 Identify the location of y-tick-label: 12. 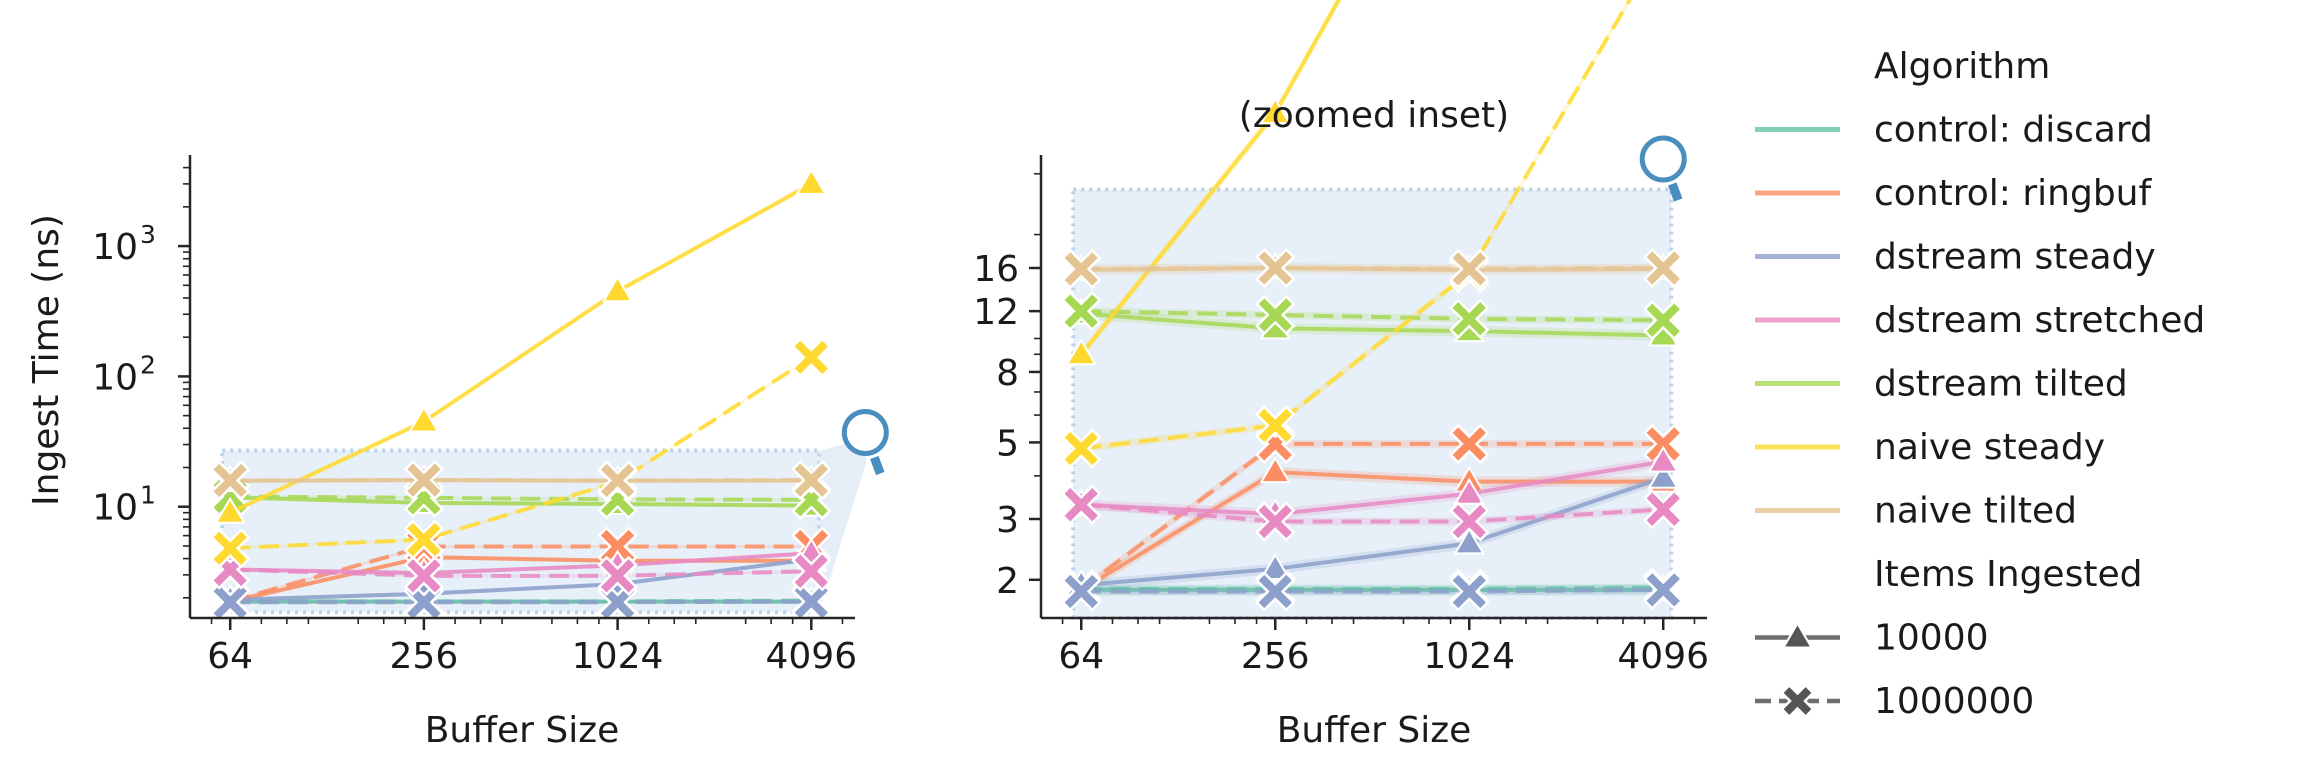
(996, 312).